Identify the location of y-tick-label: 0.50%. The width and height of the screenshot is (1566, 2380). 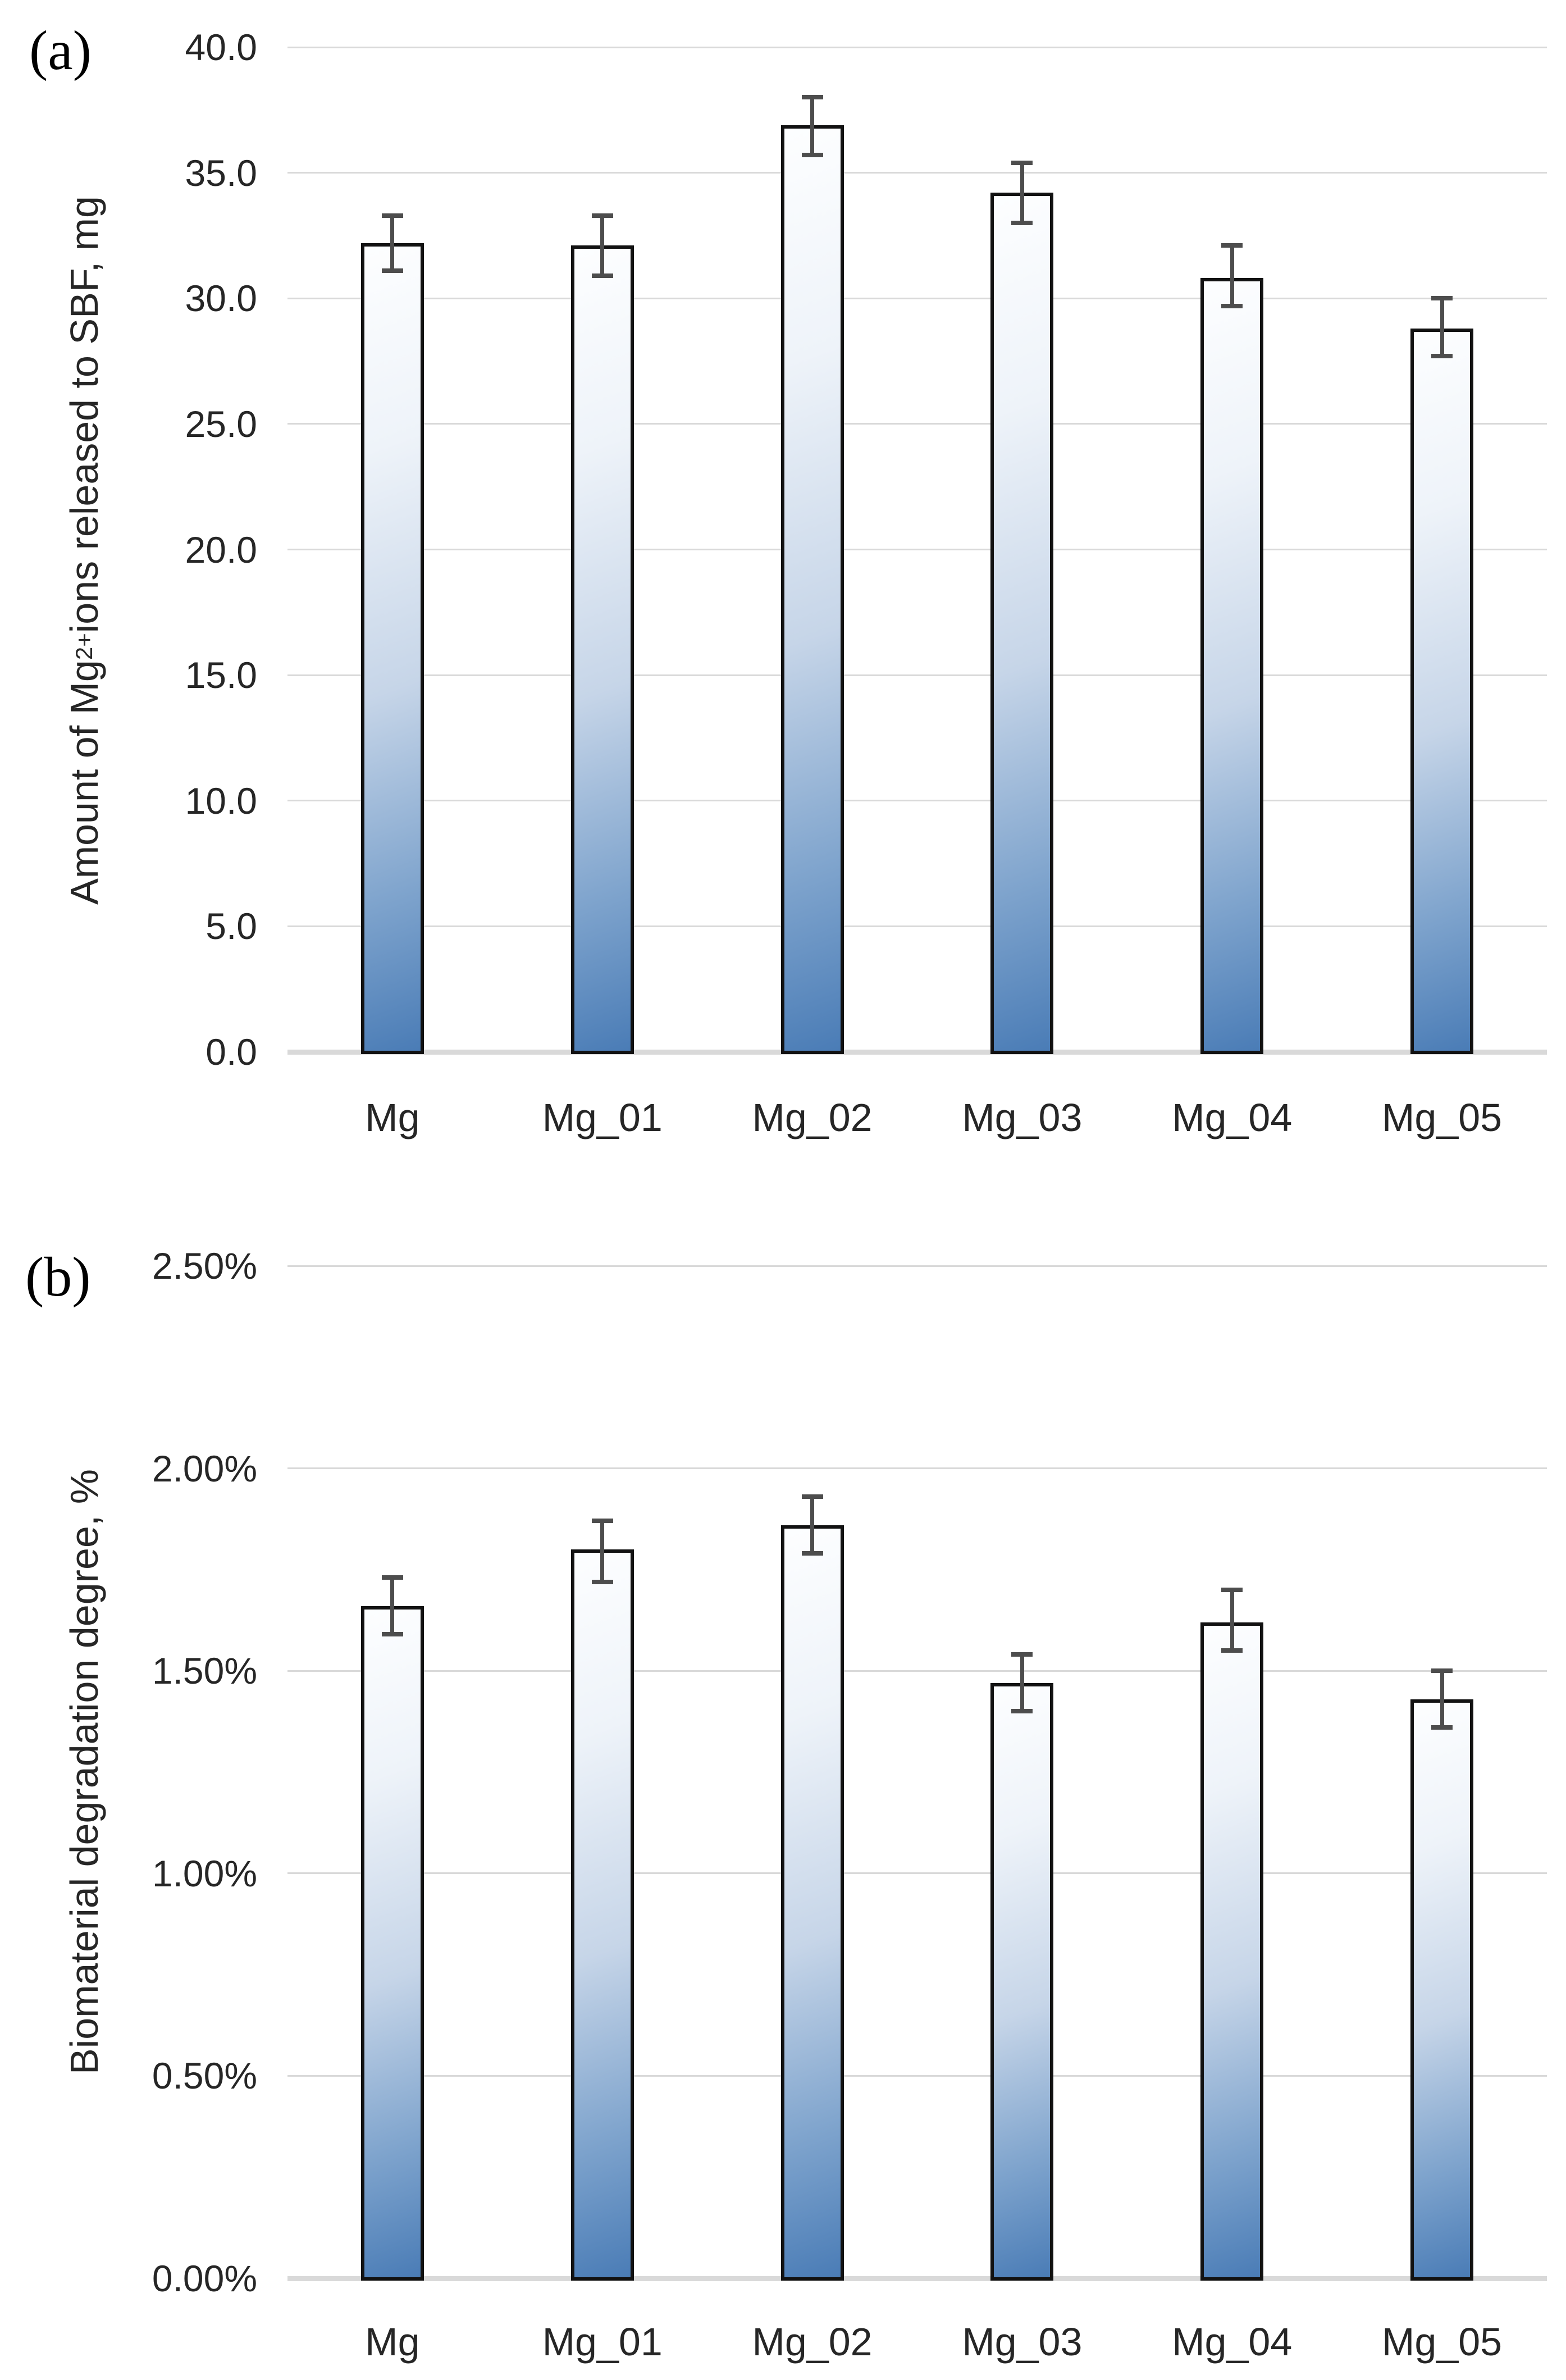
(205, 2076).